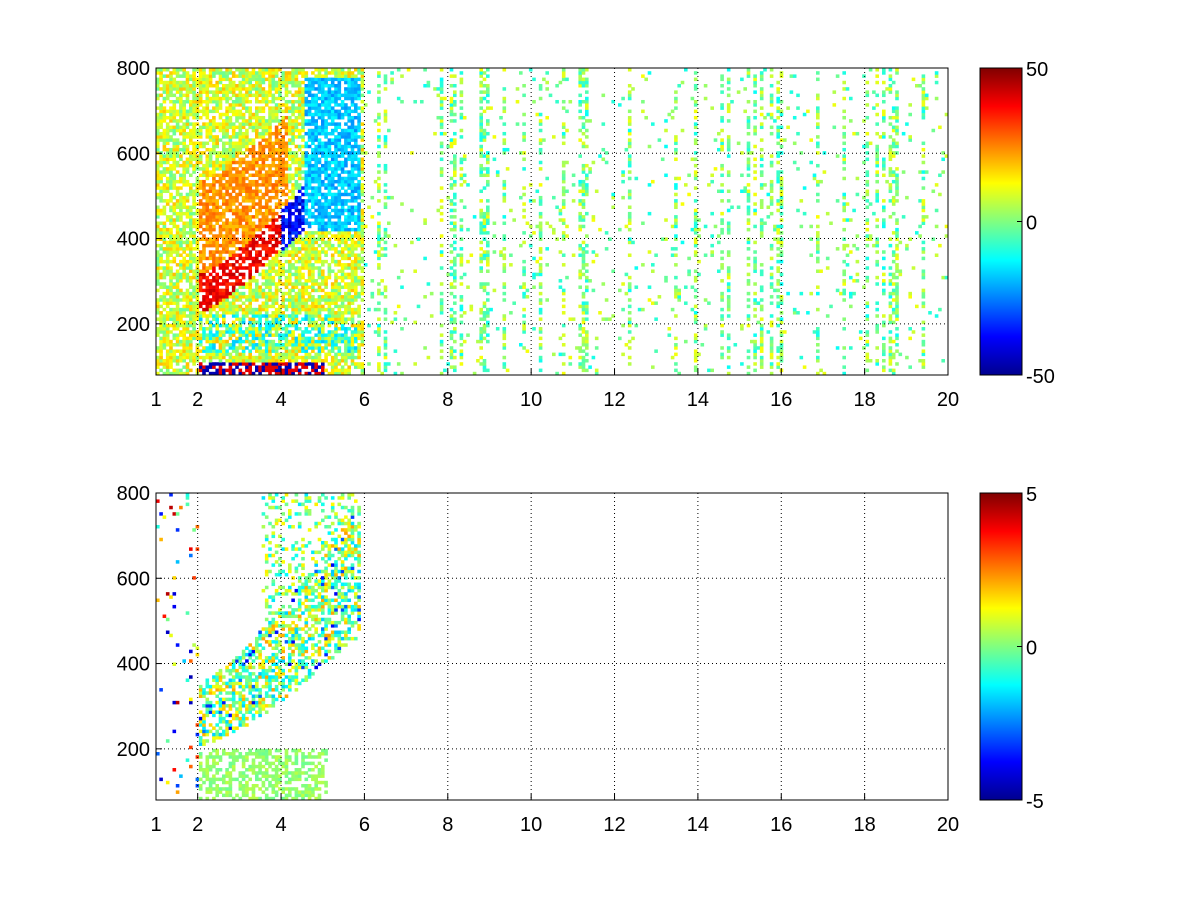  What do you see at coordinates (1040, 377) in the screenshot?
I see `colorbar-tick-label: -50` at bounding box center [1040, 377].